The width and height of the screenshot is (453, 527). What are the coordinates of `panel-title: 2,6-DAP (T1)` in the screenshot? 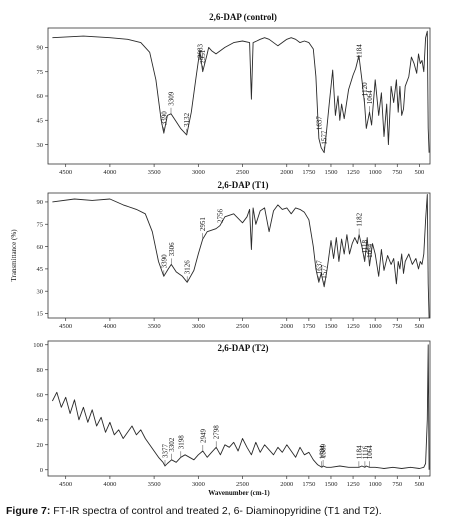 It's located at (243, 185).